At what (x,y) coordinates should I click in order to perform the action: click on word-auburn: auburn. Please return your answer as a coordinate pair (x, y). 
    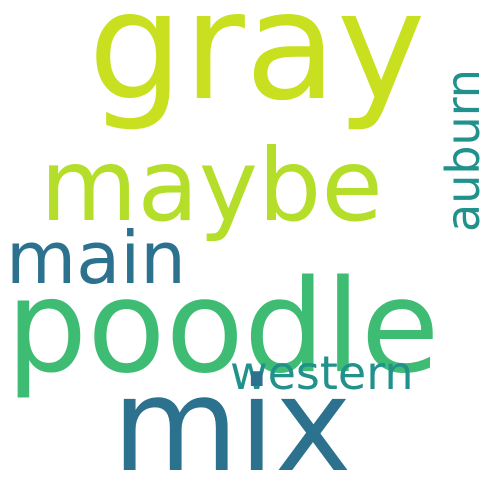
    Looking at the image, I should click on (463, 150).